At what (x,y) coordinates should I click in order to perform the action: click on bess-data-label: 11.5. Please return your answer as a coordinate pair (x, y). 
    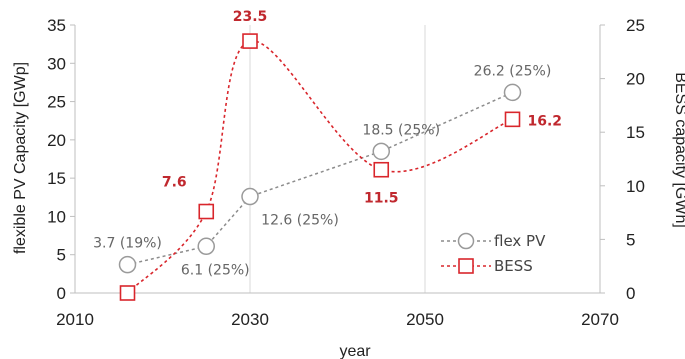
    Looking at the image, I should click on (381, 199).